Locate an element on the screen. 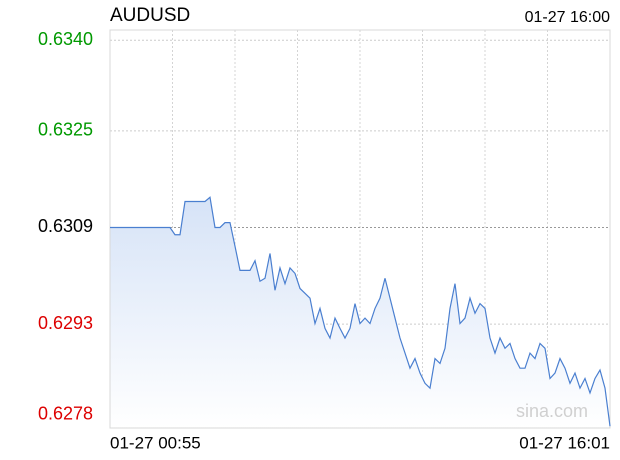 This screenshot has width=620, height=460. y-tick-label: 0.6293 is located at coordinates (65, 323).